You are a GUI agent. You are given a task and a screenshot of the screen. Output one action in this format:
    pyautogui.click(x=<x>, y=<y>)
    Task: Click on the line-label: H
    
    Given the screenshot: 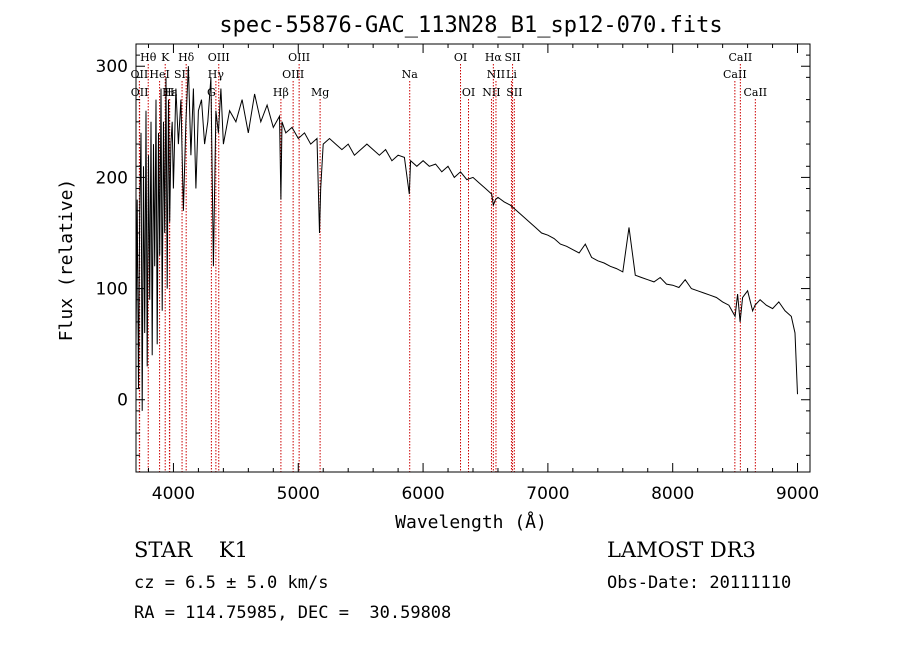 What is the action you would take?
    pyautogui.click(x=170, y=92)
    